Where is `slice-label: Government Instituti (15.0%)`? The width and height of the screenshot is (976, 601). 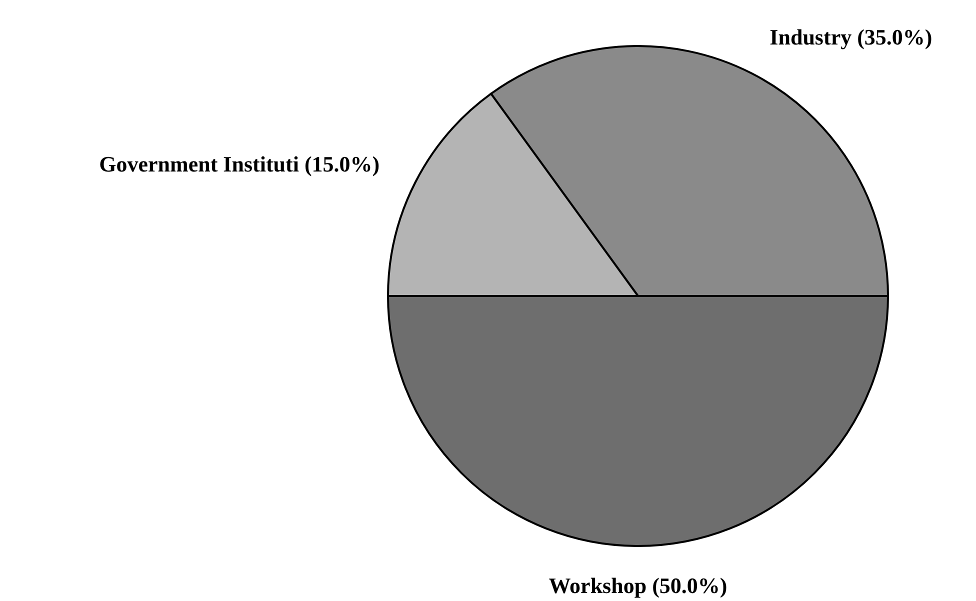
slice-label: Government Instituti (15.0%) is located at coordinates (239, 163).